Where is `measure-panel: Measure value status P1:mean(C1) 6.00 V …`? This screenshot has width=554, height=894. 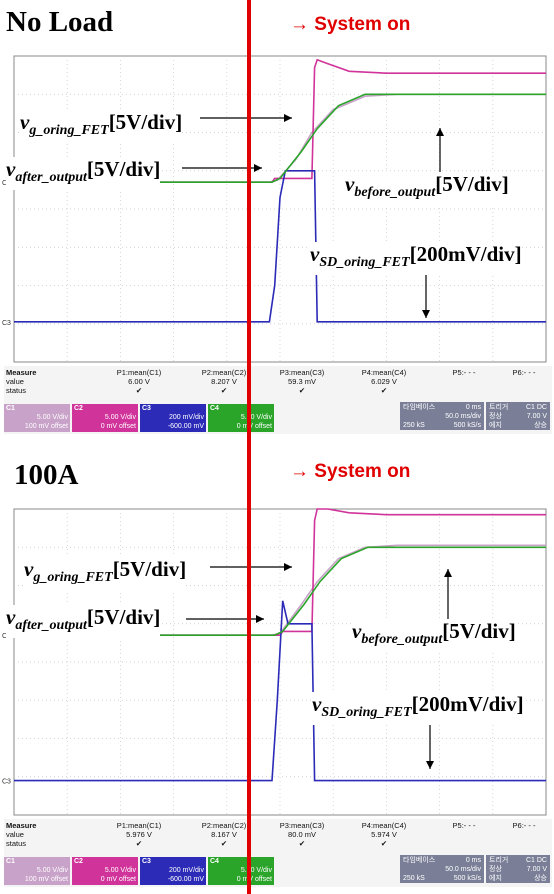
measure-panel: Measure value status P1:mean(C1) 6.00 V … is located at coordinates (278, 400).